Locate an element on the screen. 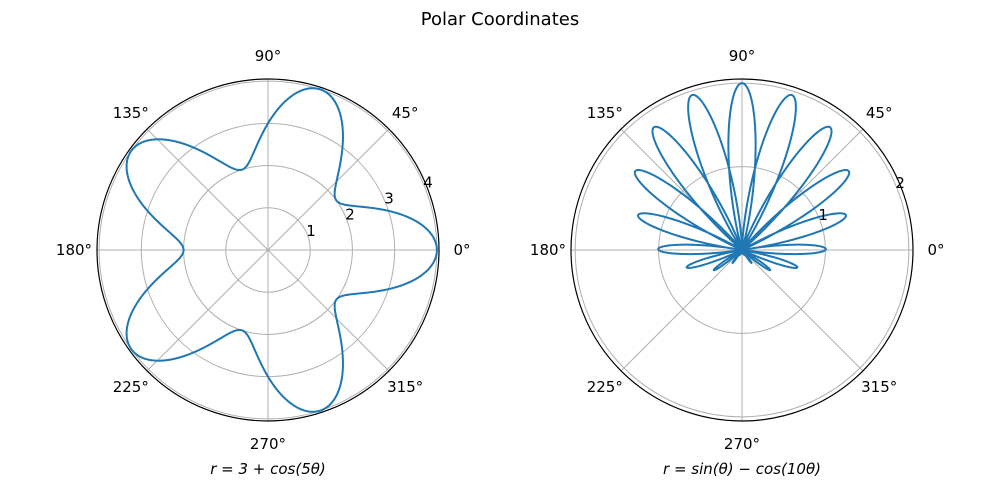 The width and height of the screenshot is (1000, 500). r-tick-label: 3 is located at coordinates (389, 199).